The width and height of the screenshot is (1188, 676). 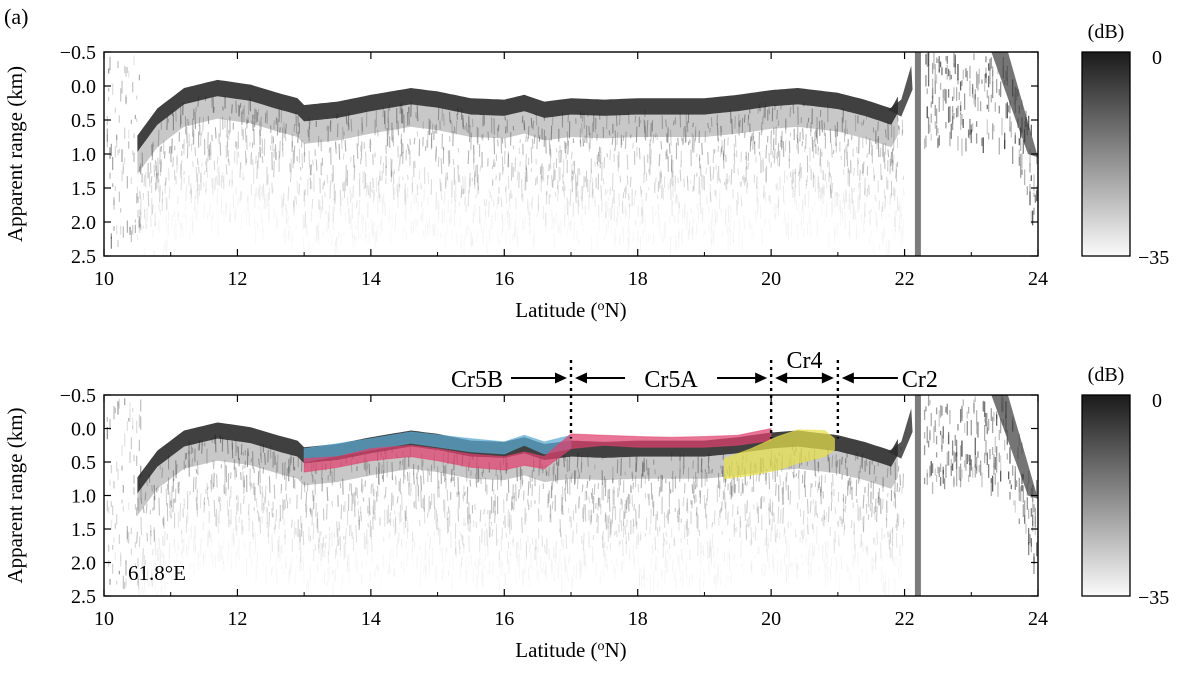 I want to click on region-annotations: Cr5B Cr5A Cr4 Cr2, so click(x=694, y=393).